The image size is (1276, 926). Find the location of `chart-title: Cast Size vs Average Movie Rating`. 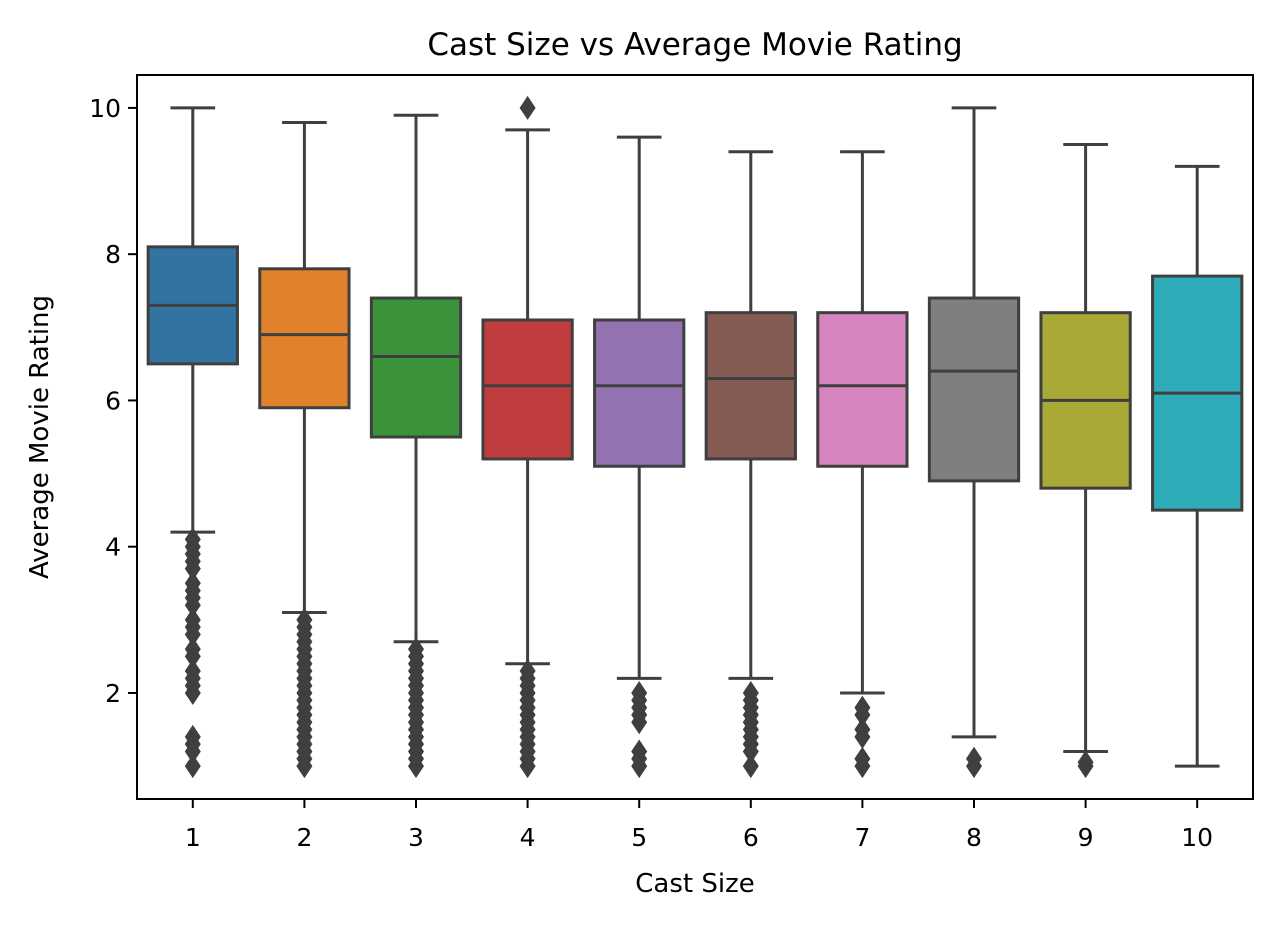

chart-title: Cast Size vs Average Movie Rating is located at coordinates (694, 45).